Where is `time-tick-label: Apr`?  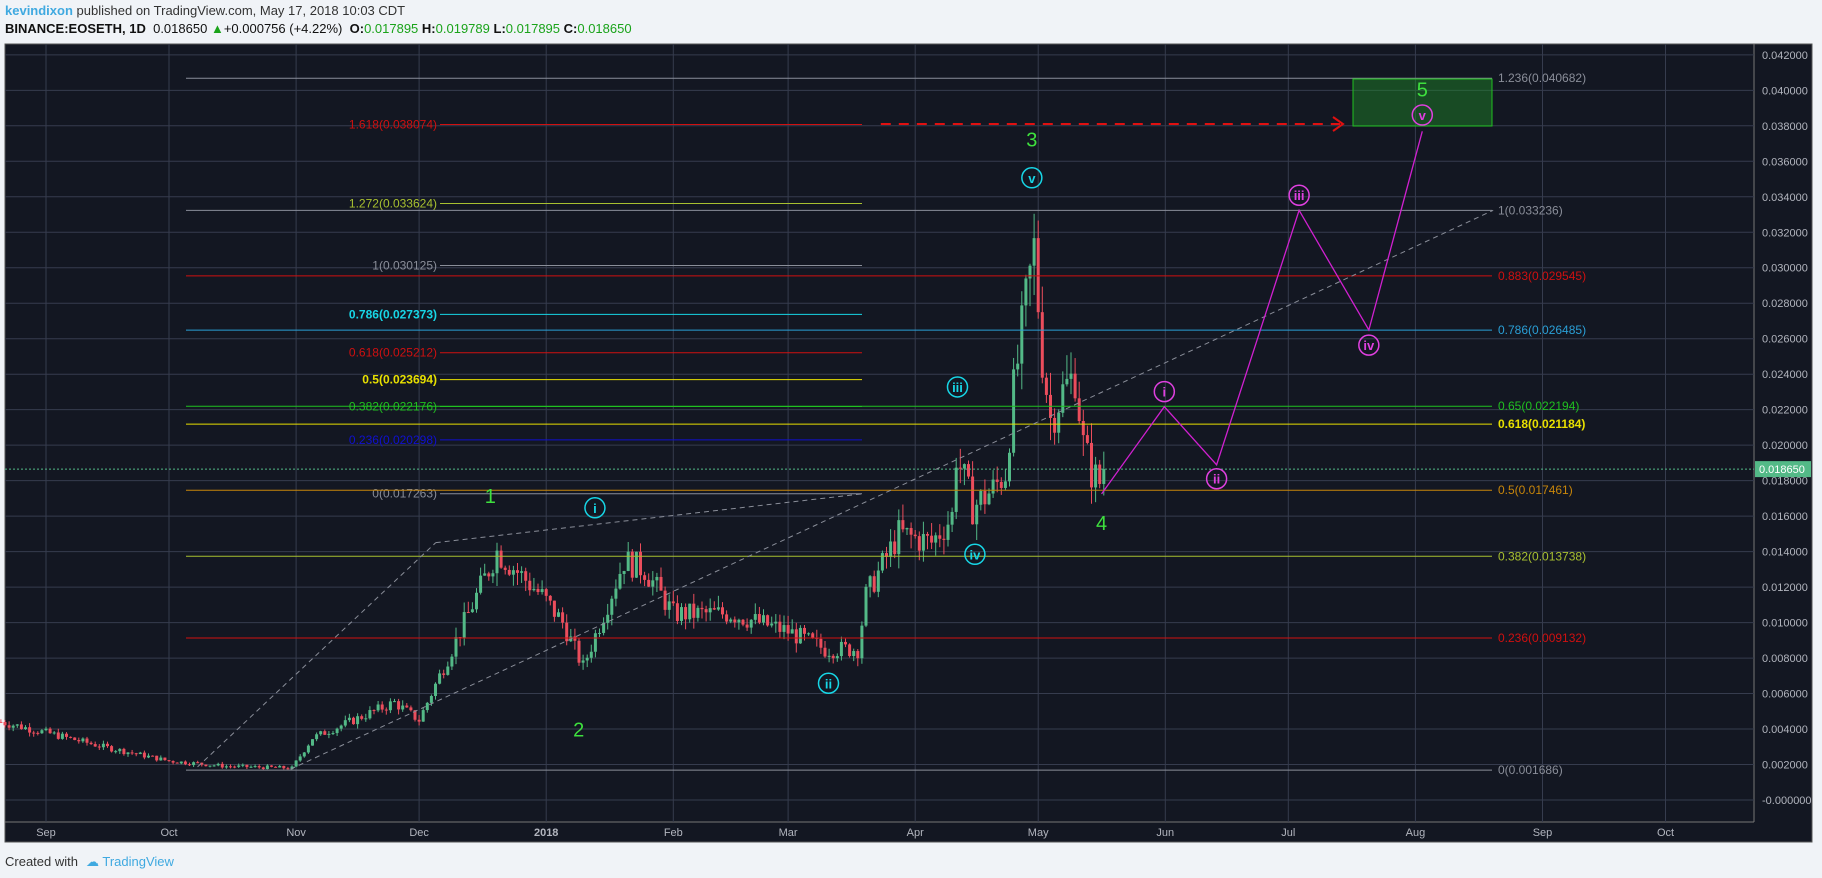 time-tick-label: Apr is located at coordinates (915, 833).